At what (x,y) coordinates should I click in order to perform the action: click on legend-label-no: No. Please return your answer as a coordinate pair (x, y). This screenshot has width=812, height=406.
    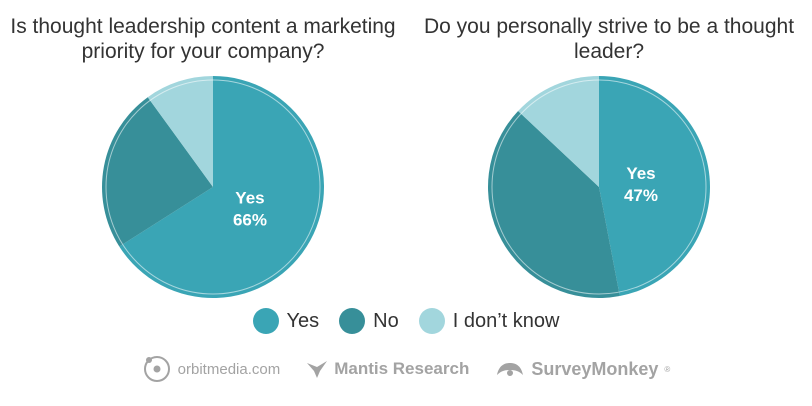
    Looking at the image, I should click on (386, 320).